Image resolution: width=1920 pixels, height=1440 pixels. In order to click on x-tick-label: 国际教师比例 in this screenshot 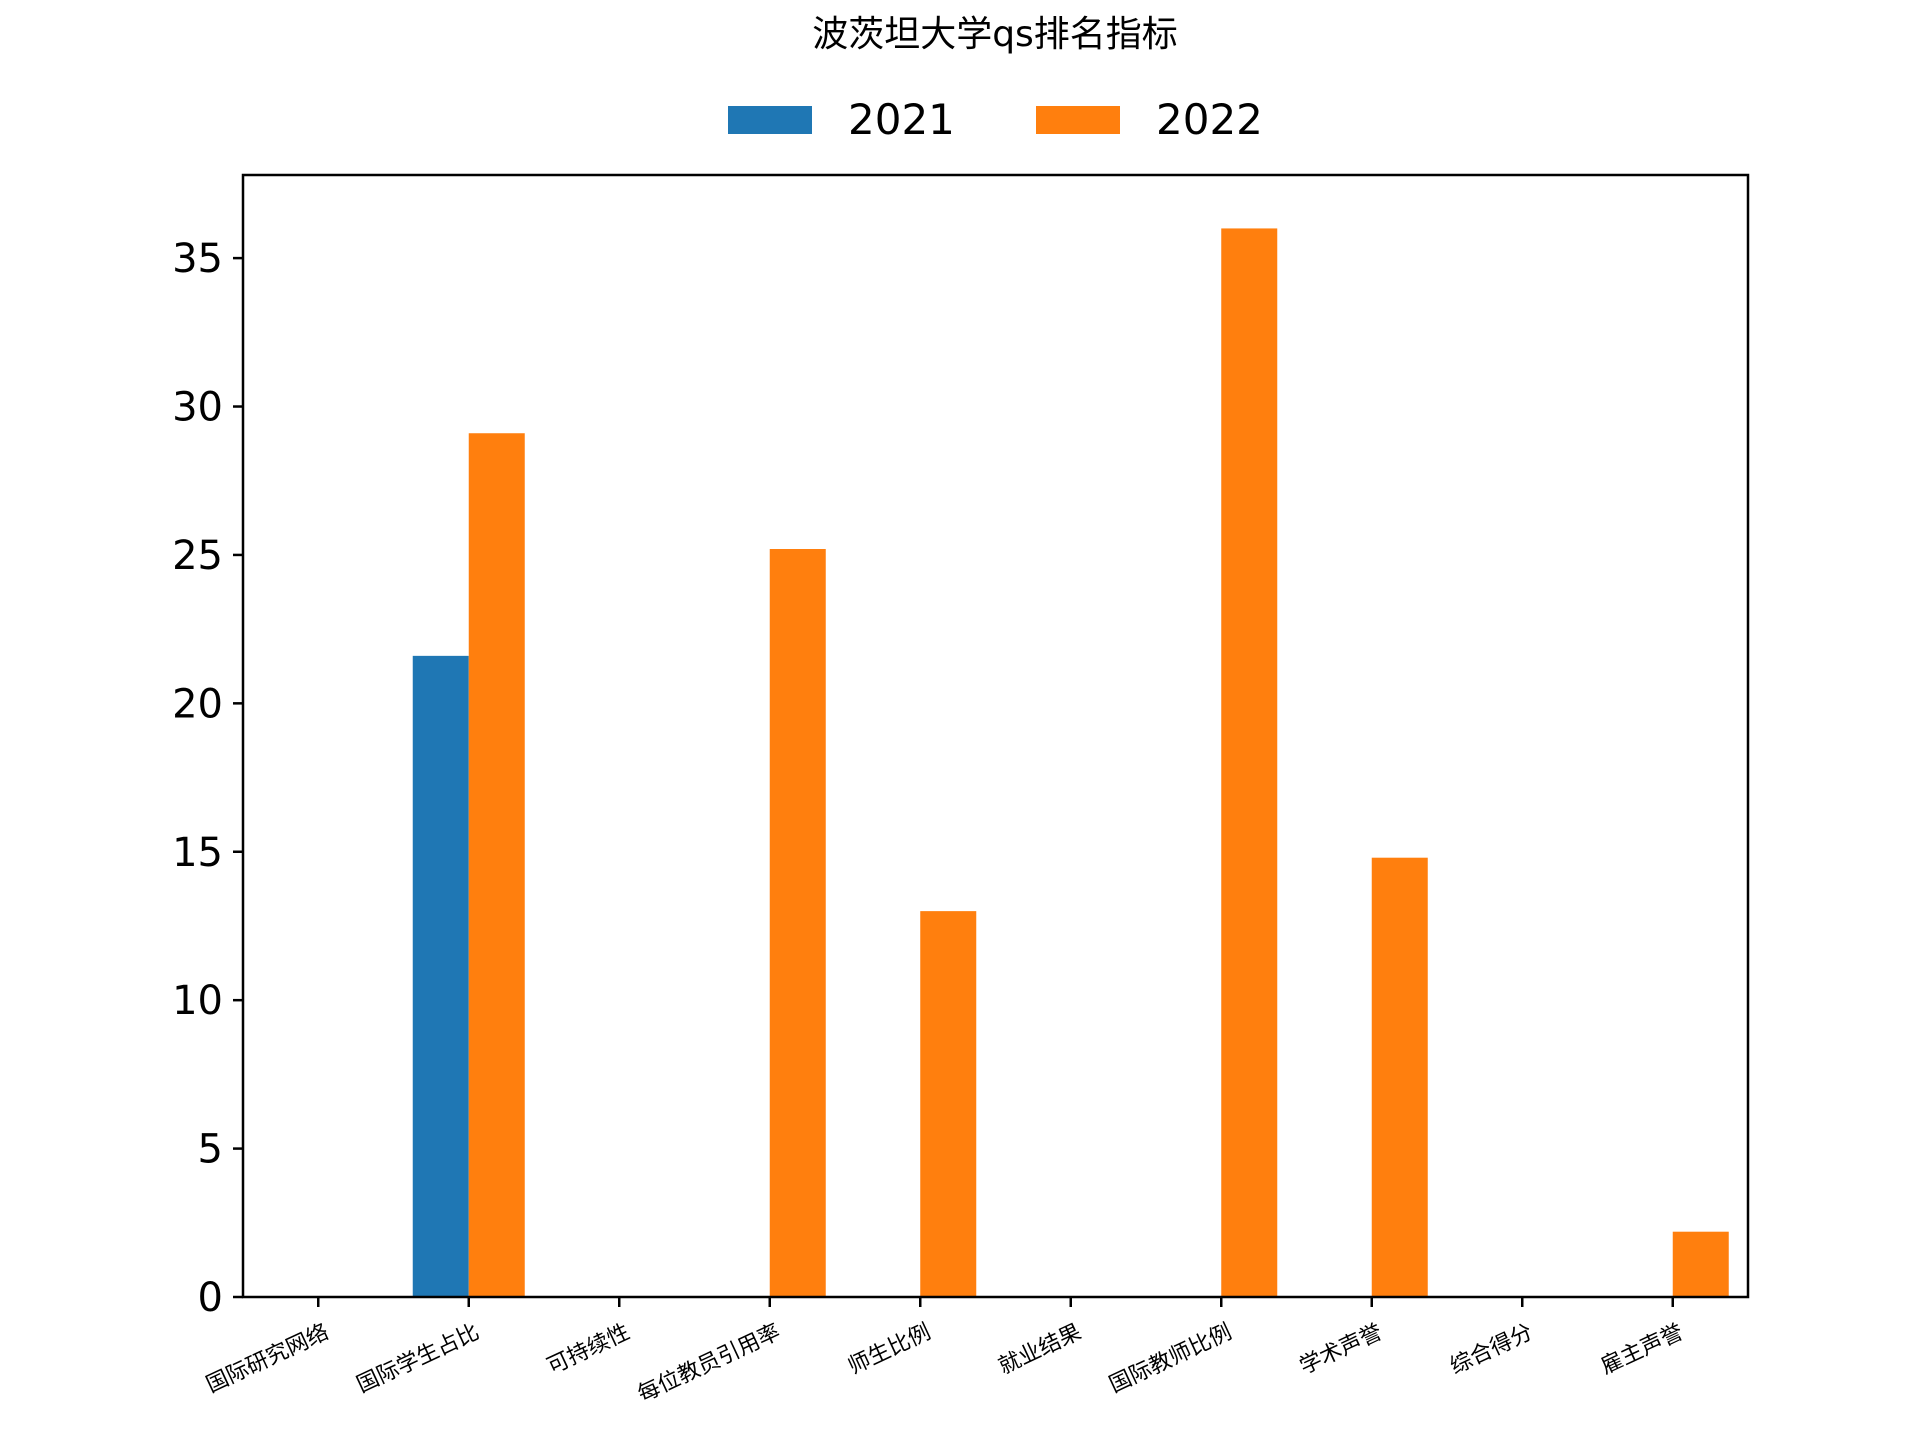, I will do `click(1171, 1359)`.